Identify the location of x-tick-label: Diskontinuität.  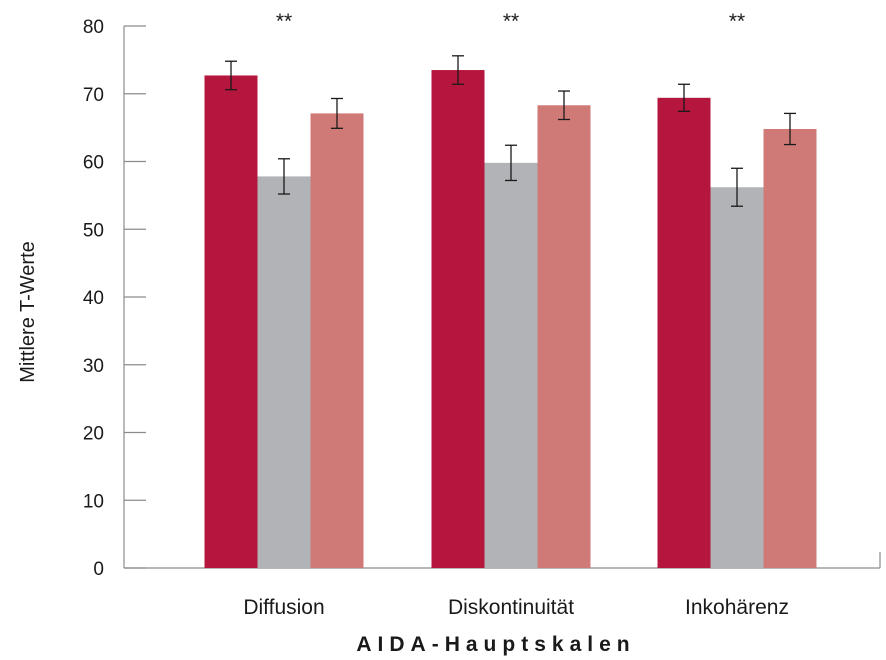
(511, 607).